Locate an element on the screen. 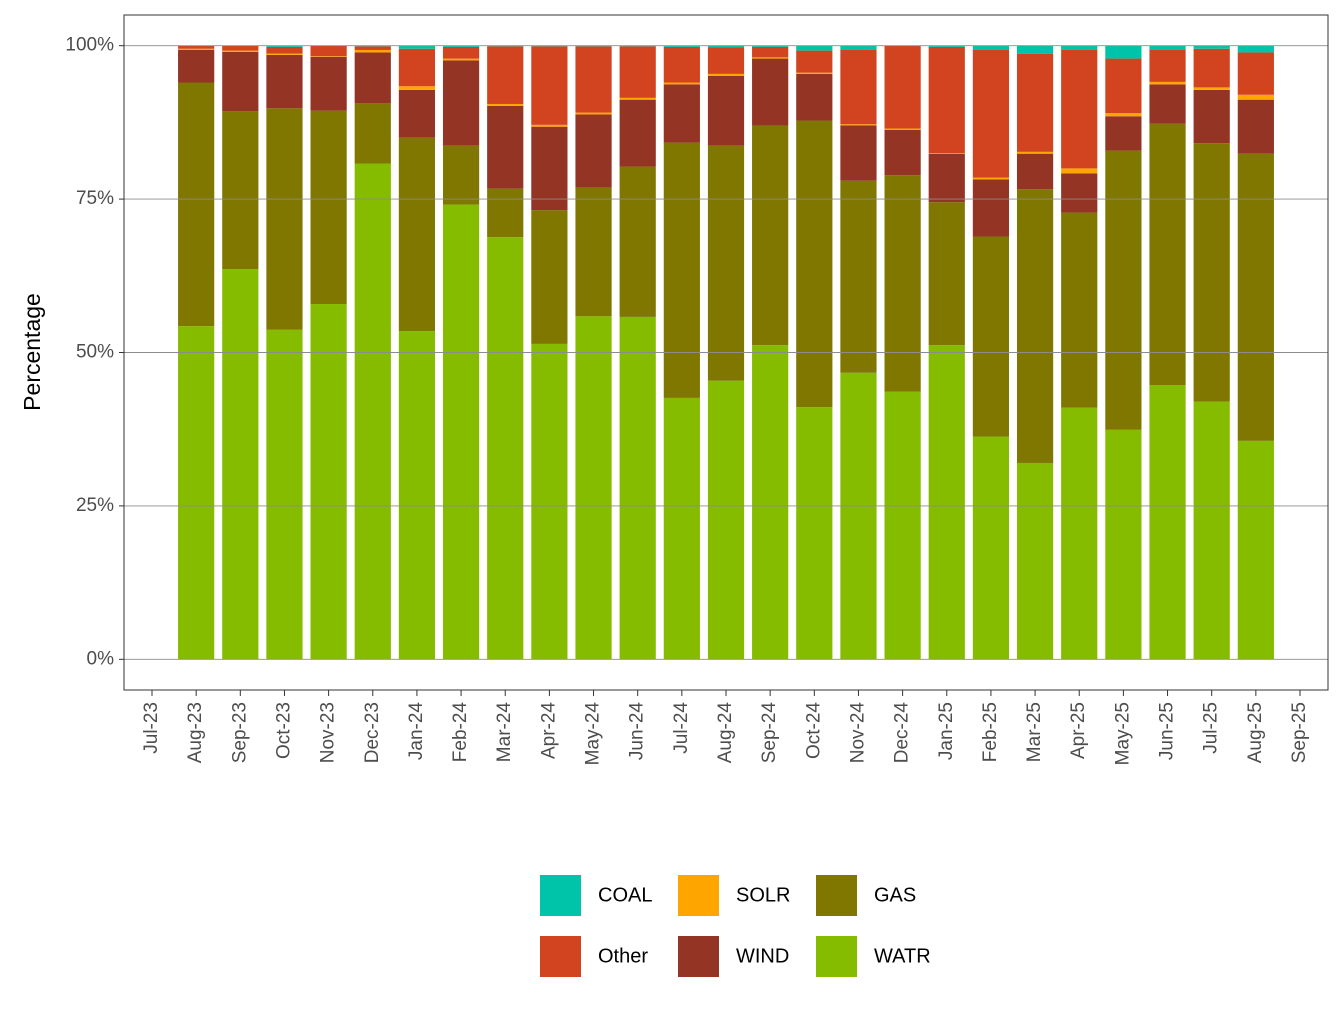 The height and width of the screenshot is (1013, 1344). x-tick-label: May-24 is located at coordinates (593, 734).